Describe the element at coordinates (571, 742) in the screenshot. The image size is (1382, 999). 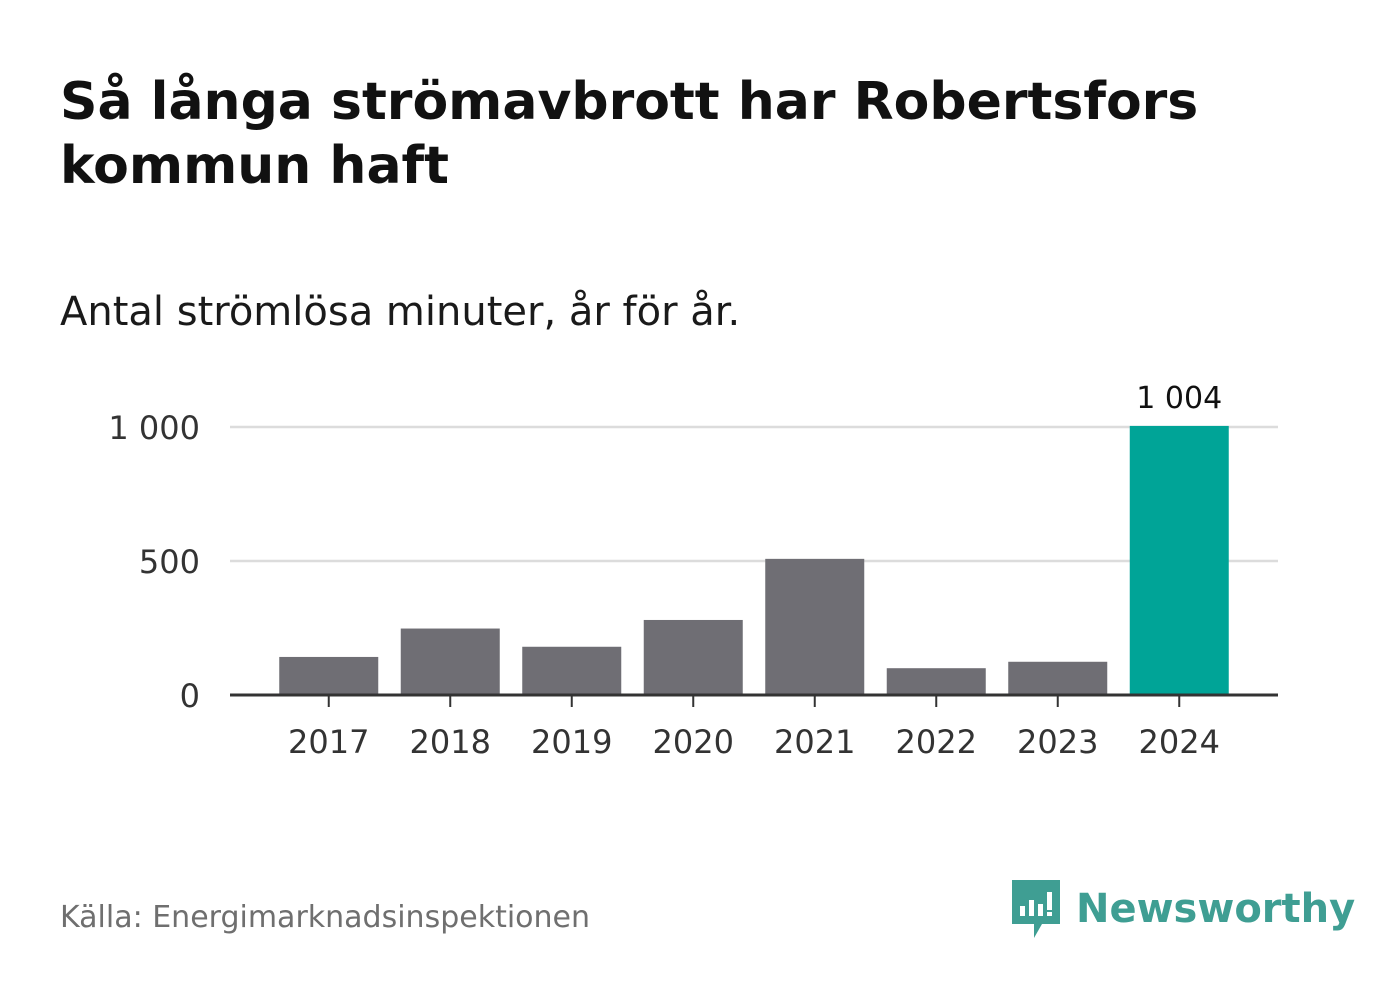
I see `x-tick-label: 2019` at that location.